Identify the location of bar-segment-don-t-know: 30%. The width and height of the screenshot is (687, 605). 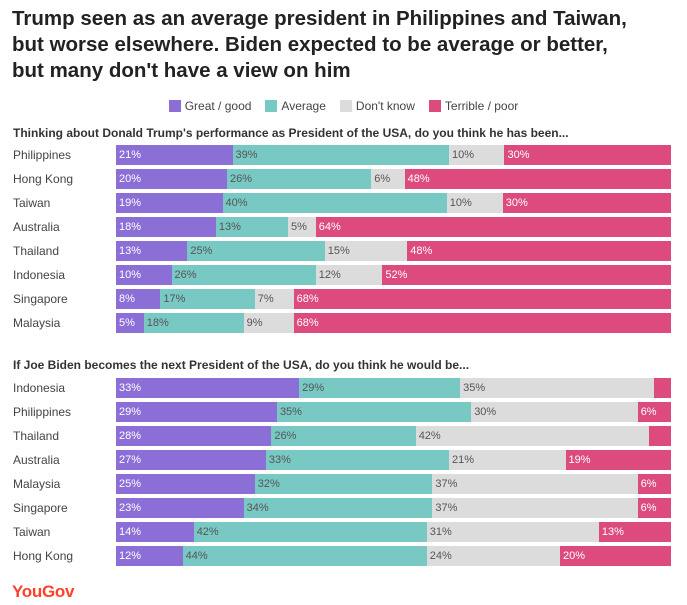
(554, 412).